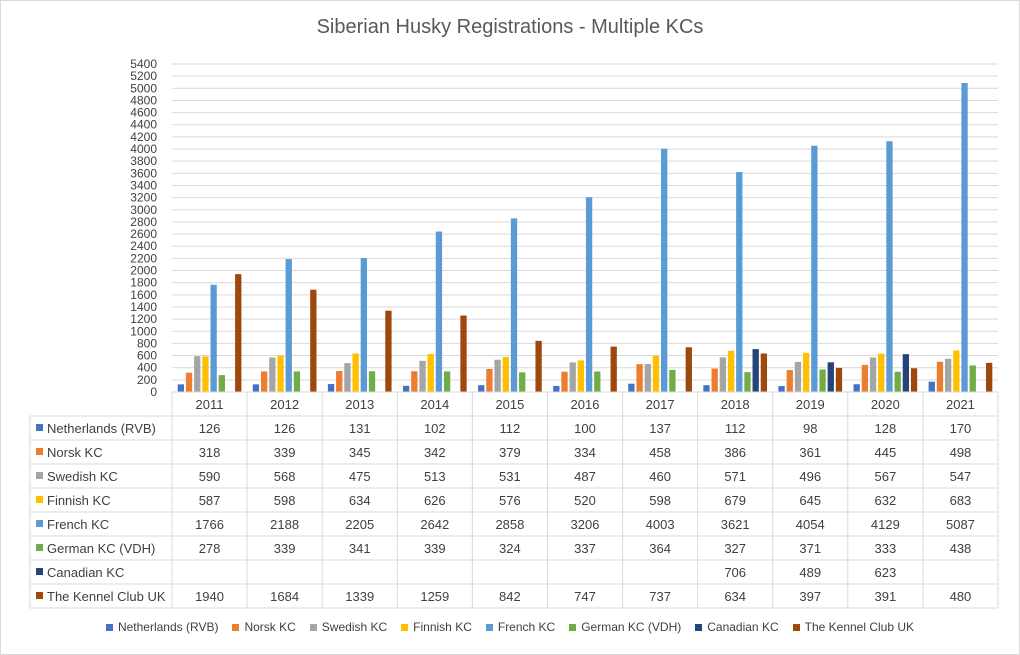  I want to click on legend-item: Finnish KC, so click(436, 627).